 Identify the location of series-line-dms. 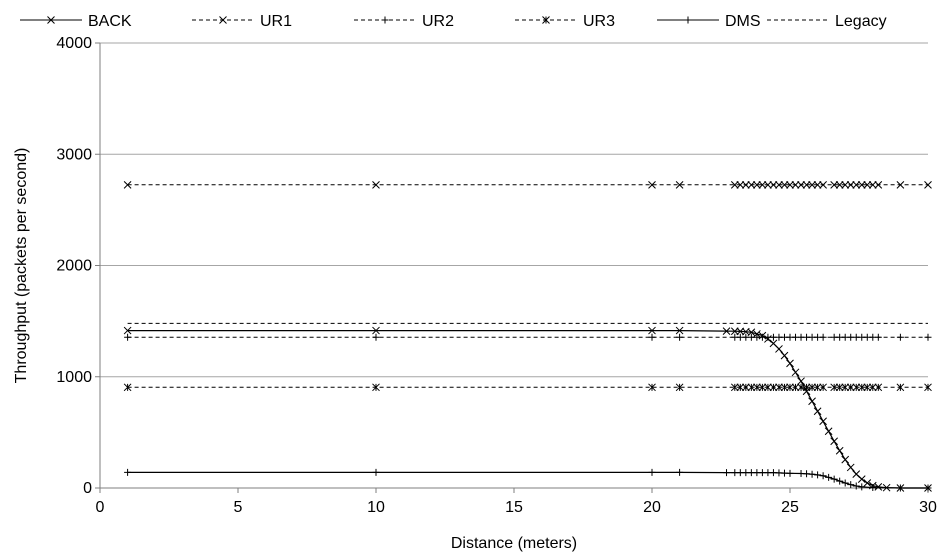
(527, 480).